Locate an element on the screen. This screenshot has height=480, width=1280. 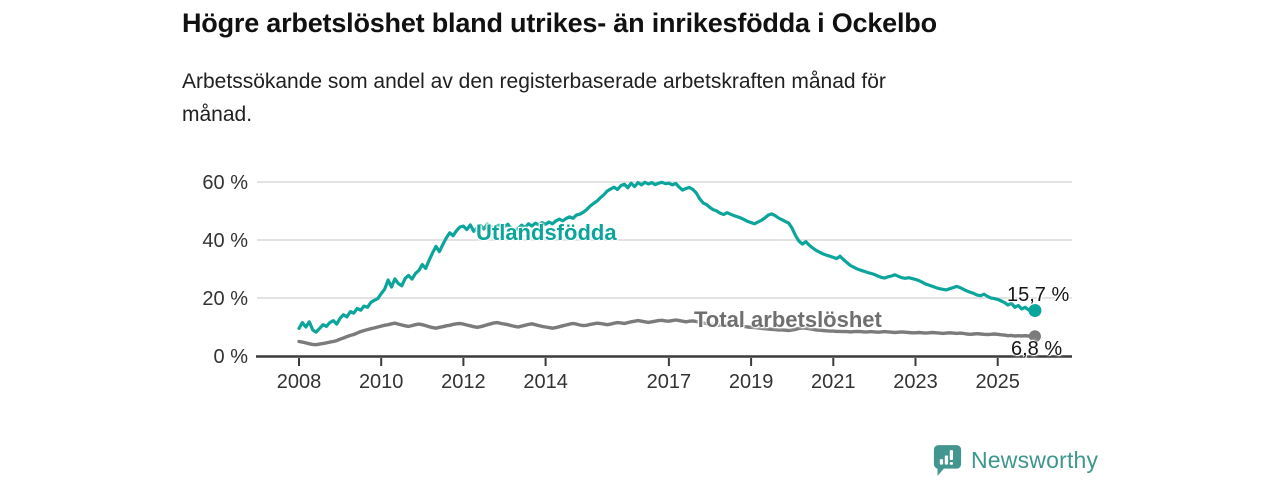
y-tick-label: 40 % is located at coordinates (225, 241).